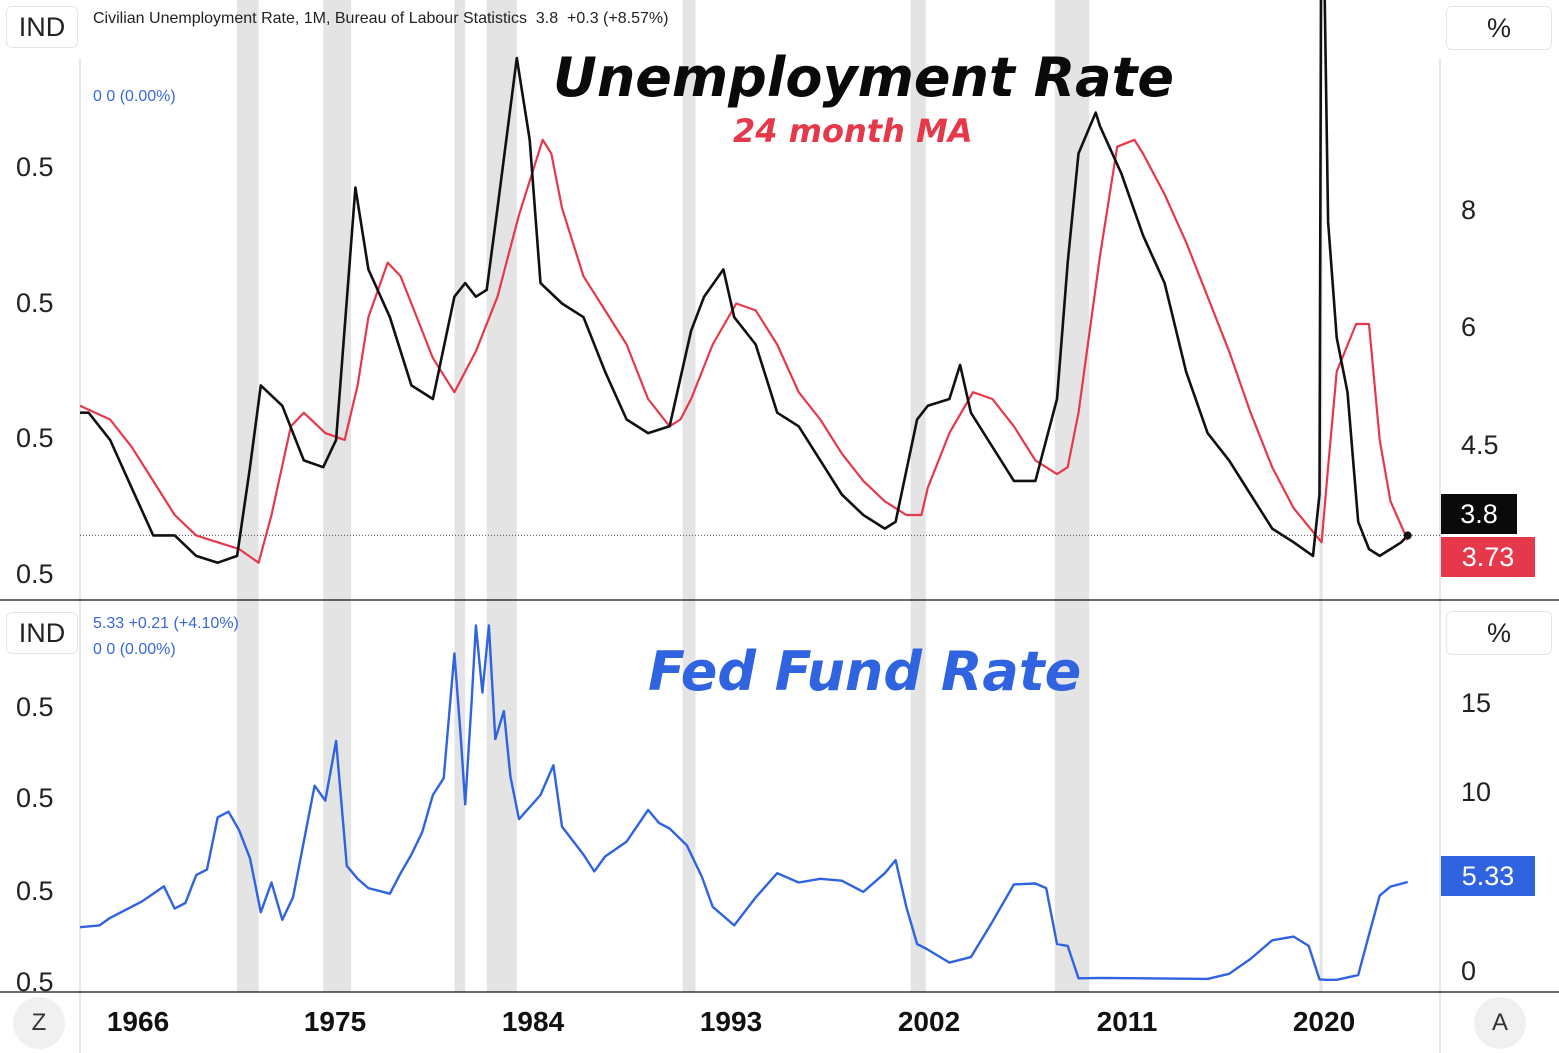 The width and height of the screenshot is (1559, 1053). I want to click on right-tick-bottom-4: 0, so click(1469, 971).